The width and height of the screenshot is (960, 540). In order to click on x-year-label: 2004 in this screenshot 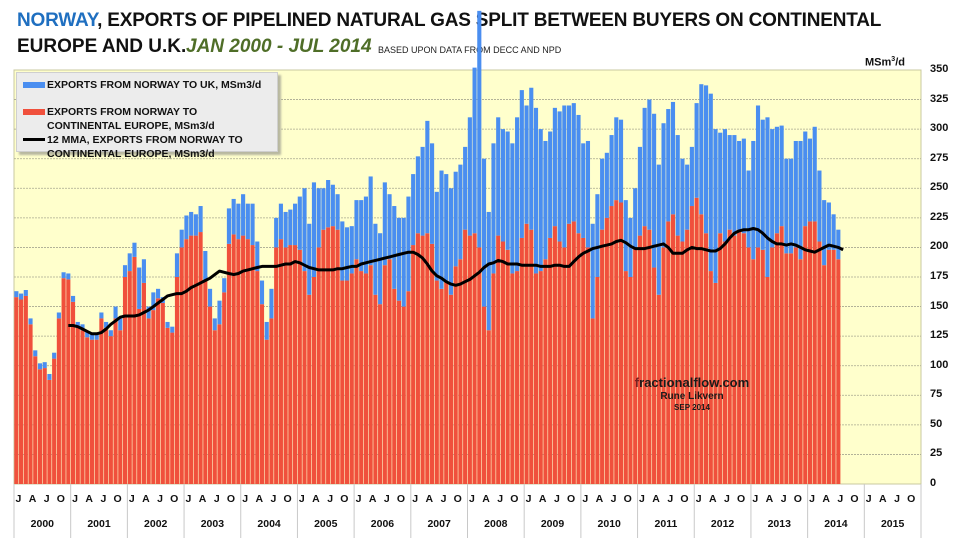, I will do `click(269, 524)`.